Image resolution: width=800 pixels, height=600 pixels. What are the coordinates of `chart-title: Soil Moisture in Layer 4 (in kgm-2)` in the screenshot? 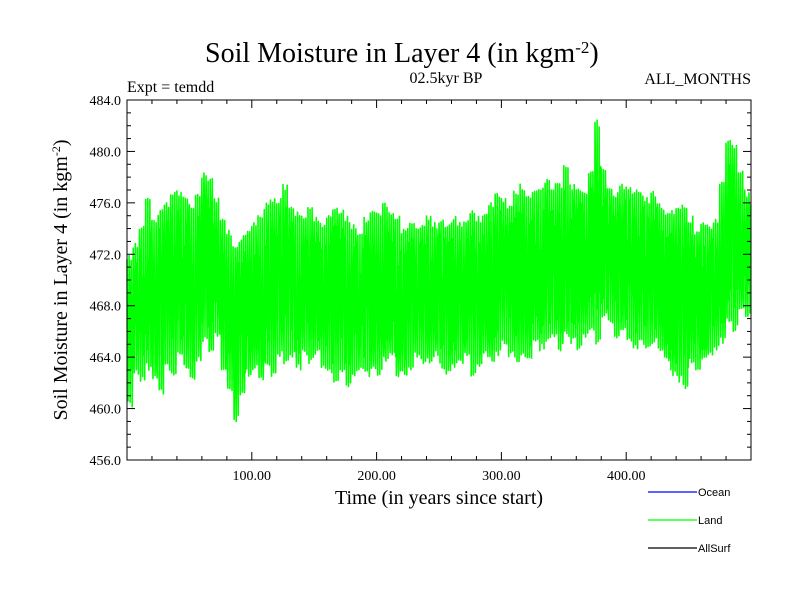 It's located at (402, 54).